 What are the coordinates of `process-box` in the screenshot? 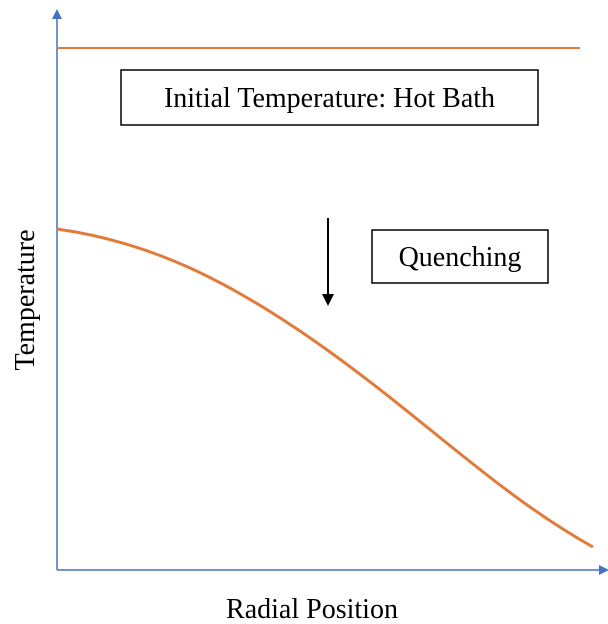 It's located at (460, 256).